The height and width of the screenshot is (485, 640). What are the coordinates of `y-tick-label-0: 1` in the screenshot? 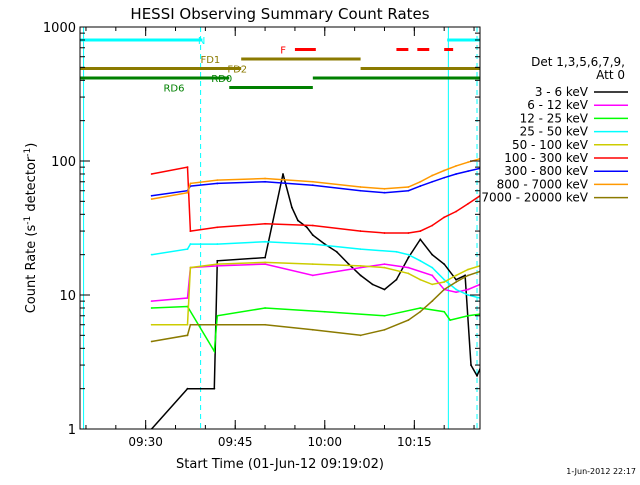 It's located at (72, 430).